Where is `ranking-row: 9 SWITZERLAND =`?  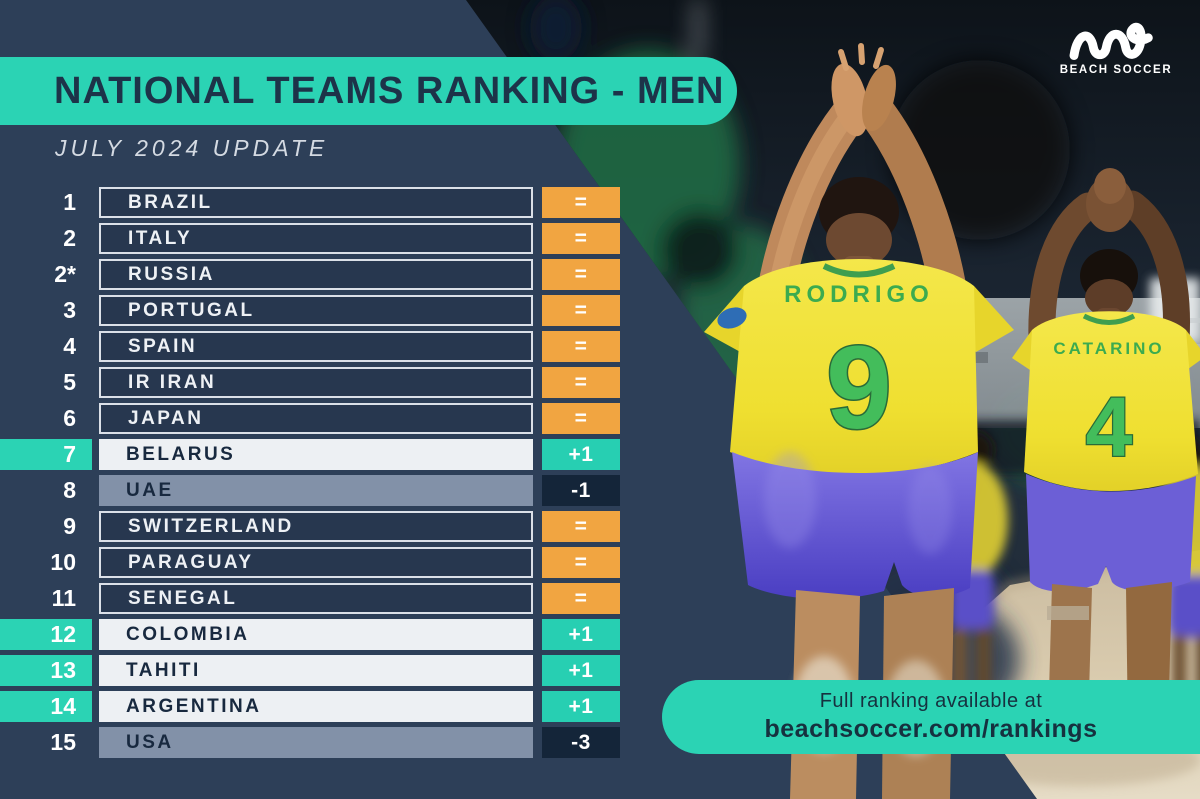
ranking-row: 9 SWITZERLAND = is located at coordinates (315, 526).